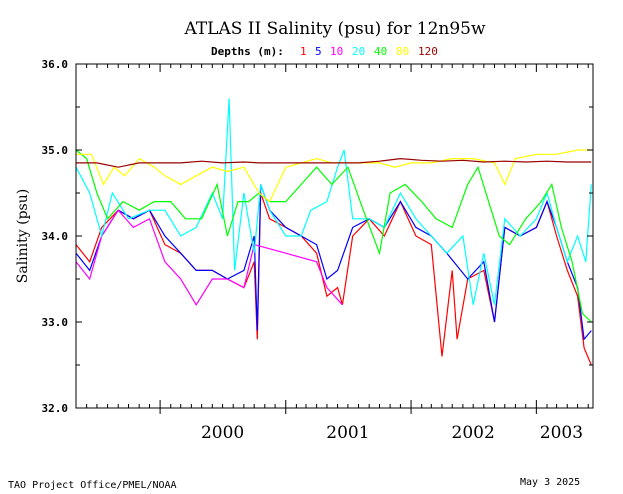  I want to click on legend-entry-5: 5, so click(318, 51).